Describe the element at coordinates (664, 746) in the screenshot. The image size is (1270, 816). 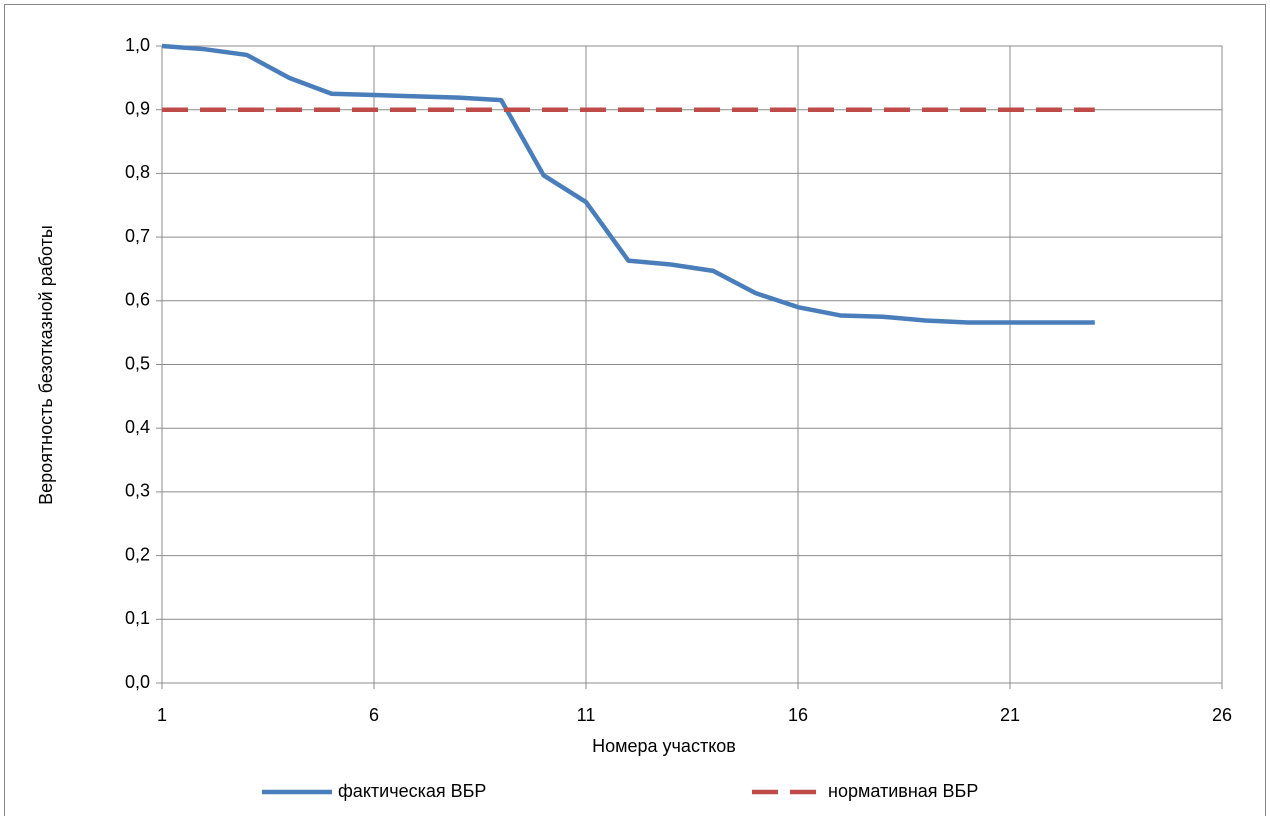
I see `x-axis-label: Номера участков` at that location.